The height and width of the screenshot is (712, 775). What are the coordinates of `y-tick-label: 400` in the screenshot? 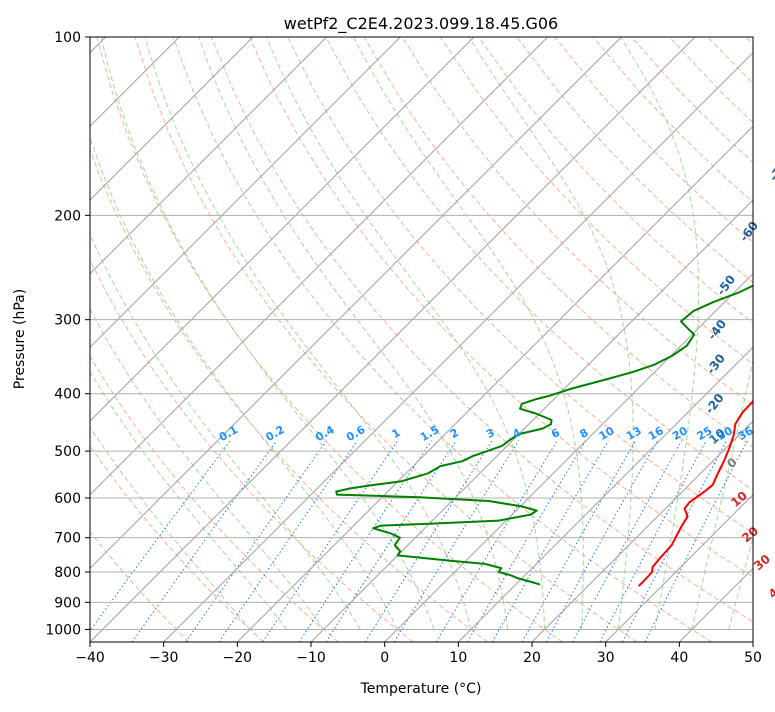 It's located at (67, 395).